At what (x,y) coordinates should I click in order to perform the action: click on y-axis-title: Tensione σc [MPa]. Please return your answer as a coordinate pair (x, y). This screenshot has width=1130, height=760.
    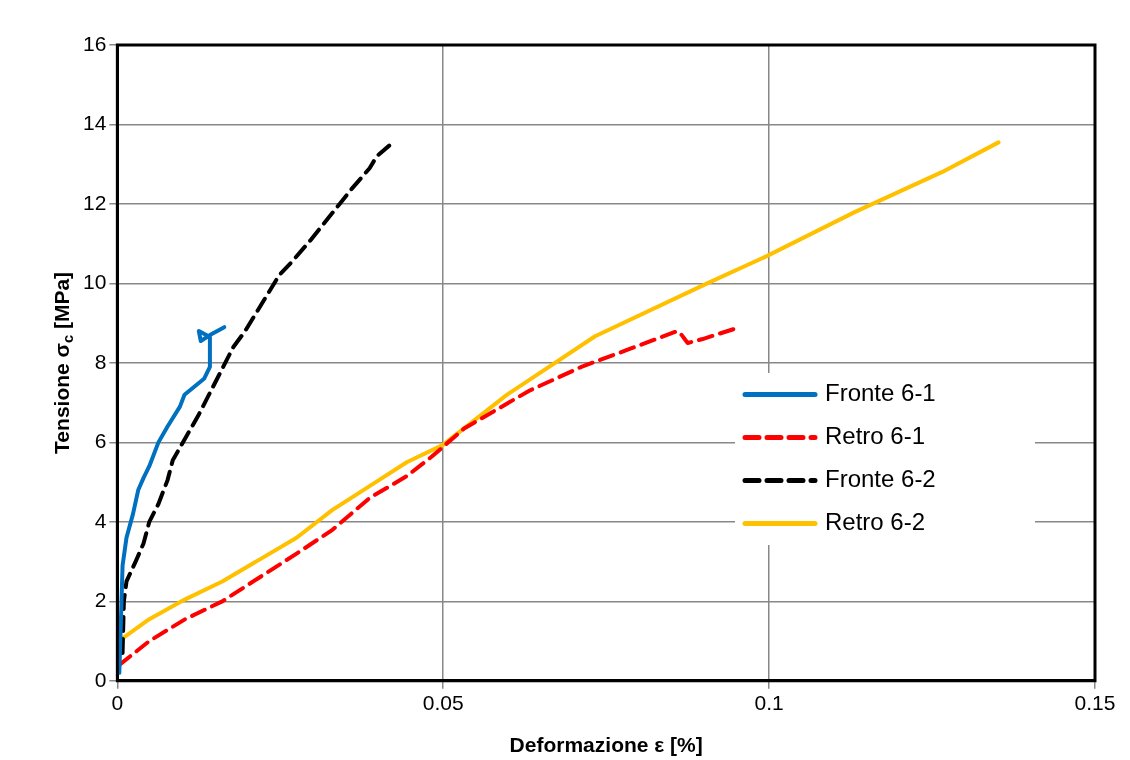
    Looking at the image, I should click on (63, 362).